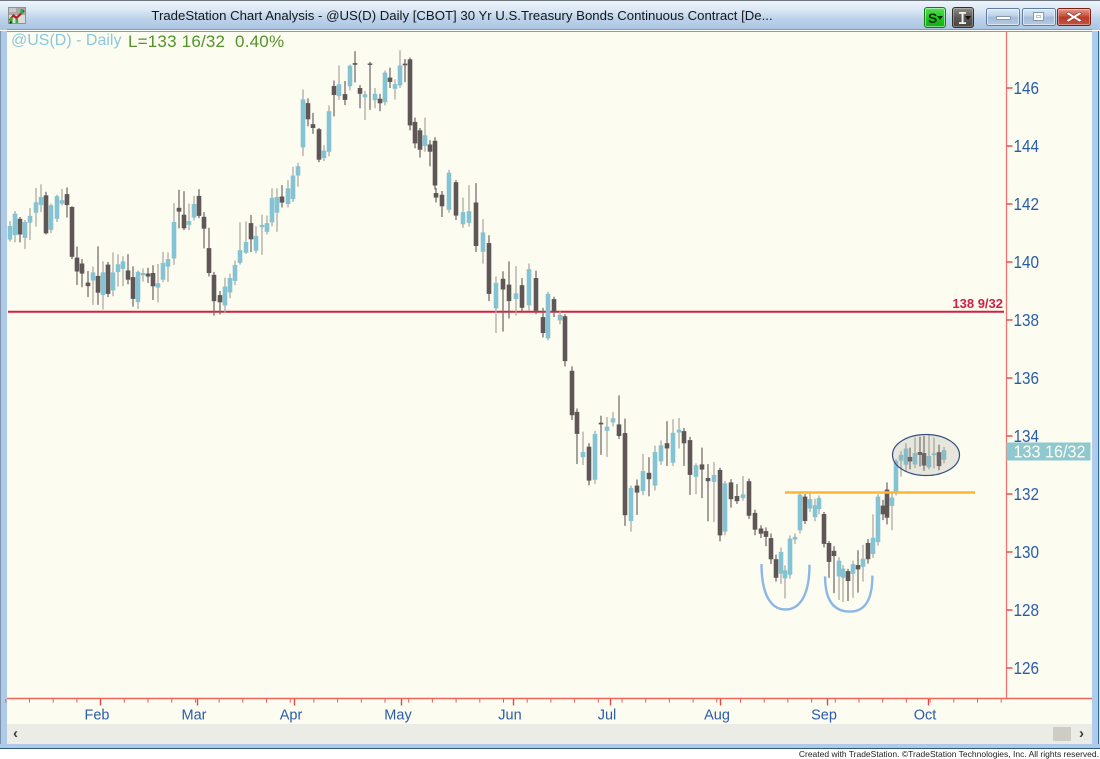  Describe the element at coordinates (398, 716) in the screenshot. I see `svg-text: May` at that location.